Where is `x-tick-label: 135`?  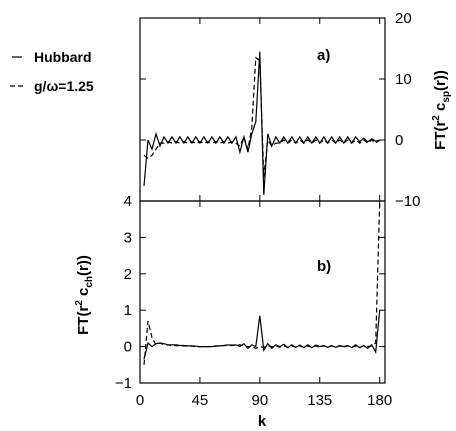
x-tick-label: 135 is located at coordinates (319, 400).